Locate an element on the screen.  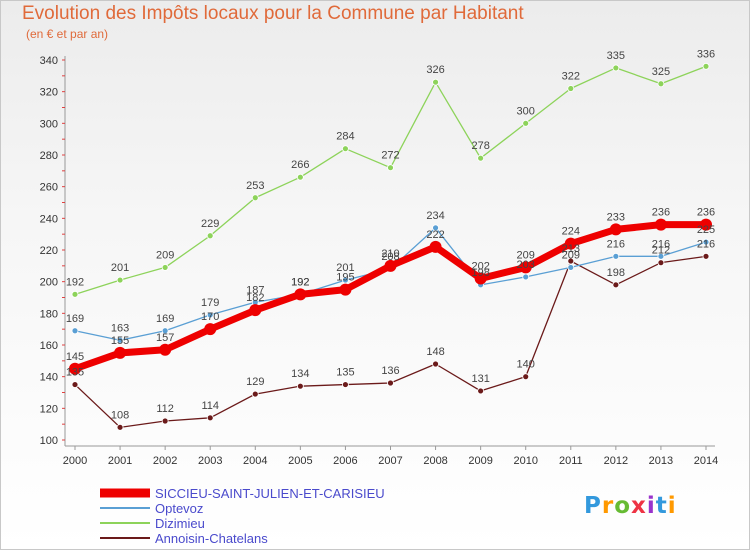
x-tick-label: 2013 is located at coordinates (661, 461).